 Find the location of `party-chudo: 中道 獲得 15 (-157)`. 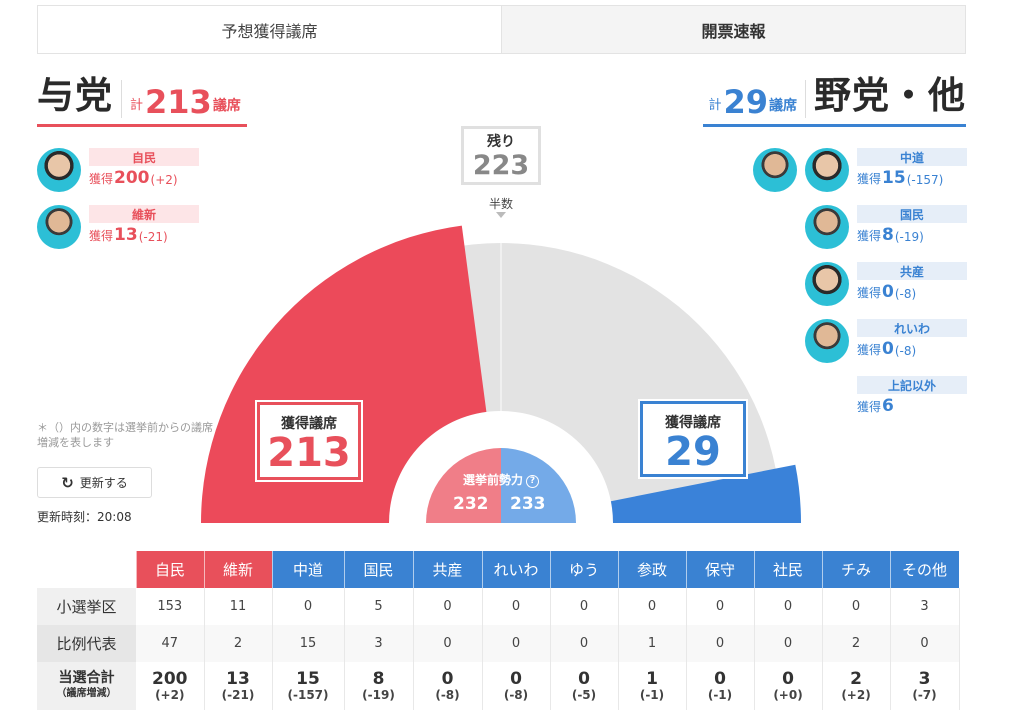

party-chudo: 中道 獲得 15 (-157) is located at coordinates (860, 170).